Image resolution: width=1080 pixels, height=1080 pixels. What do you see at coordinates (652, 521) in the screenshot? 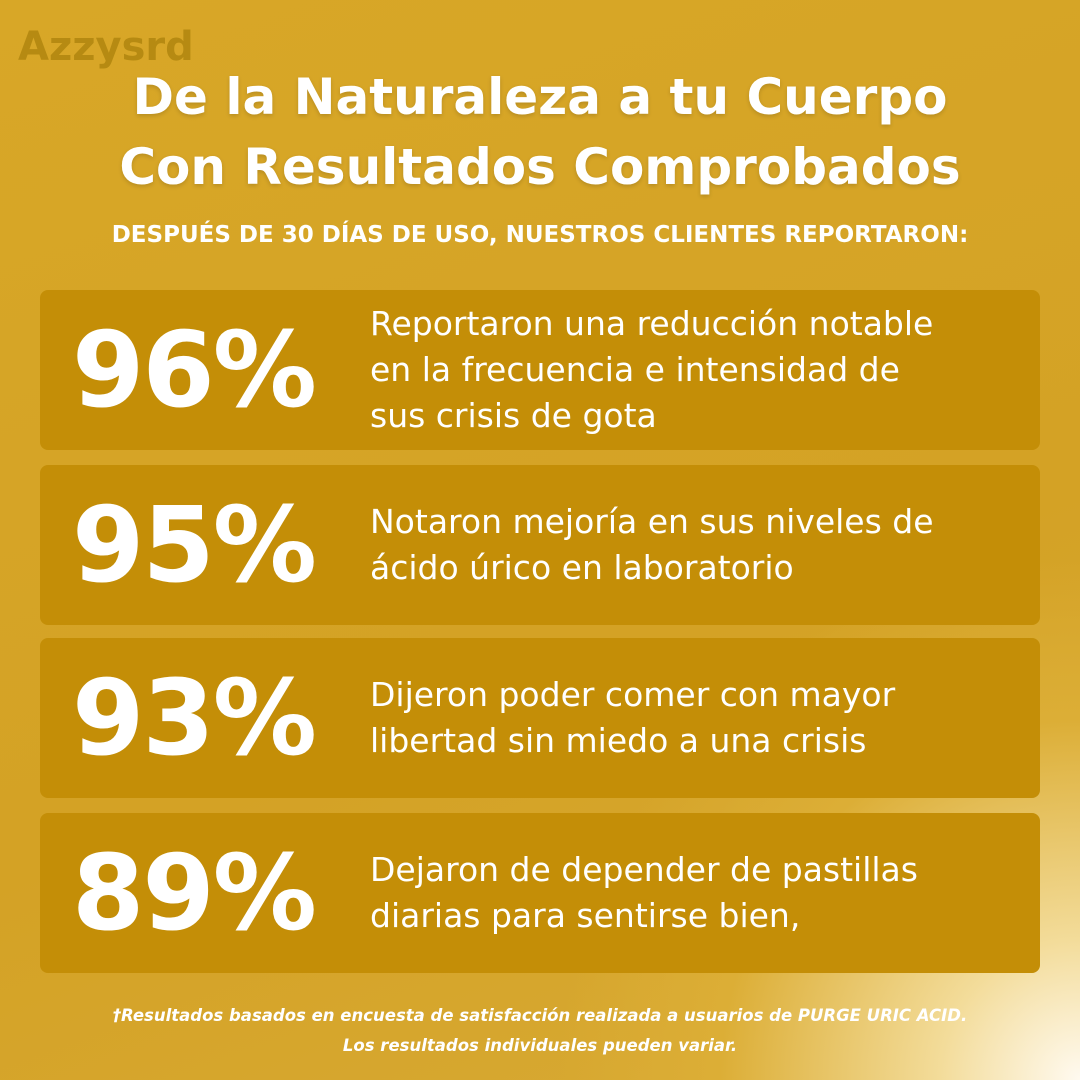
I see `stat-text-line: Notaron mejoría en sus niveles de` at bounding box center [652, 521].